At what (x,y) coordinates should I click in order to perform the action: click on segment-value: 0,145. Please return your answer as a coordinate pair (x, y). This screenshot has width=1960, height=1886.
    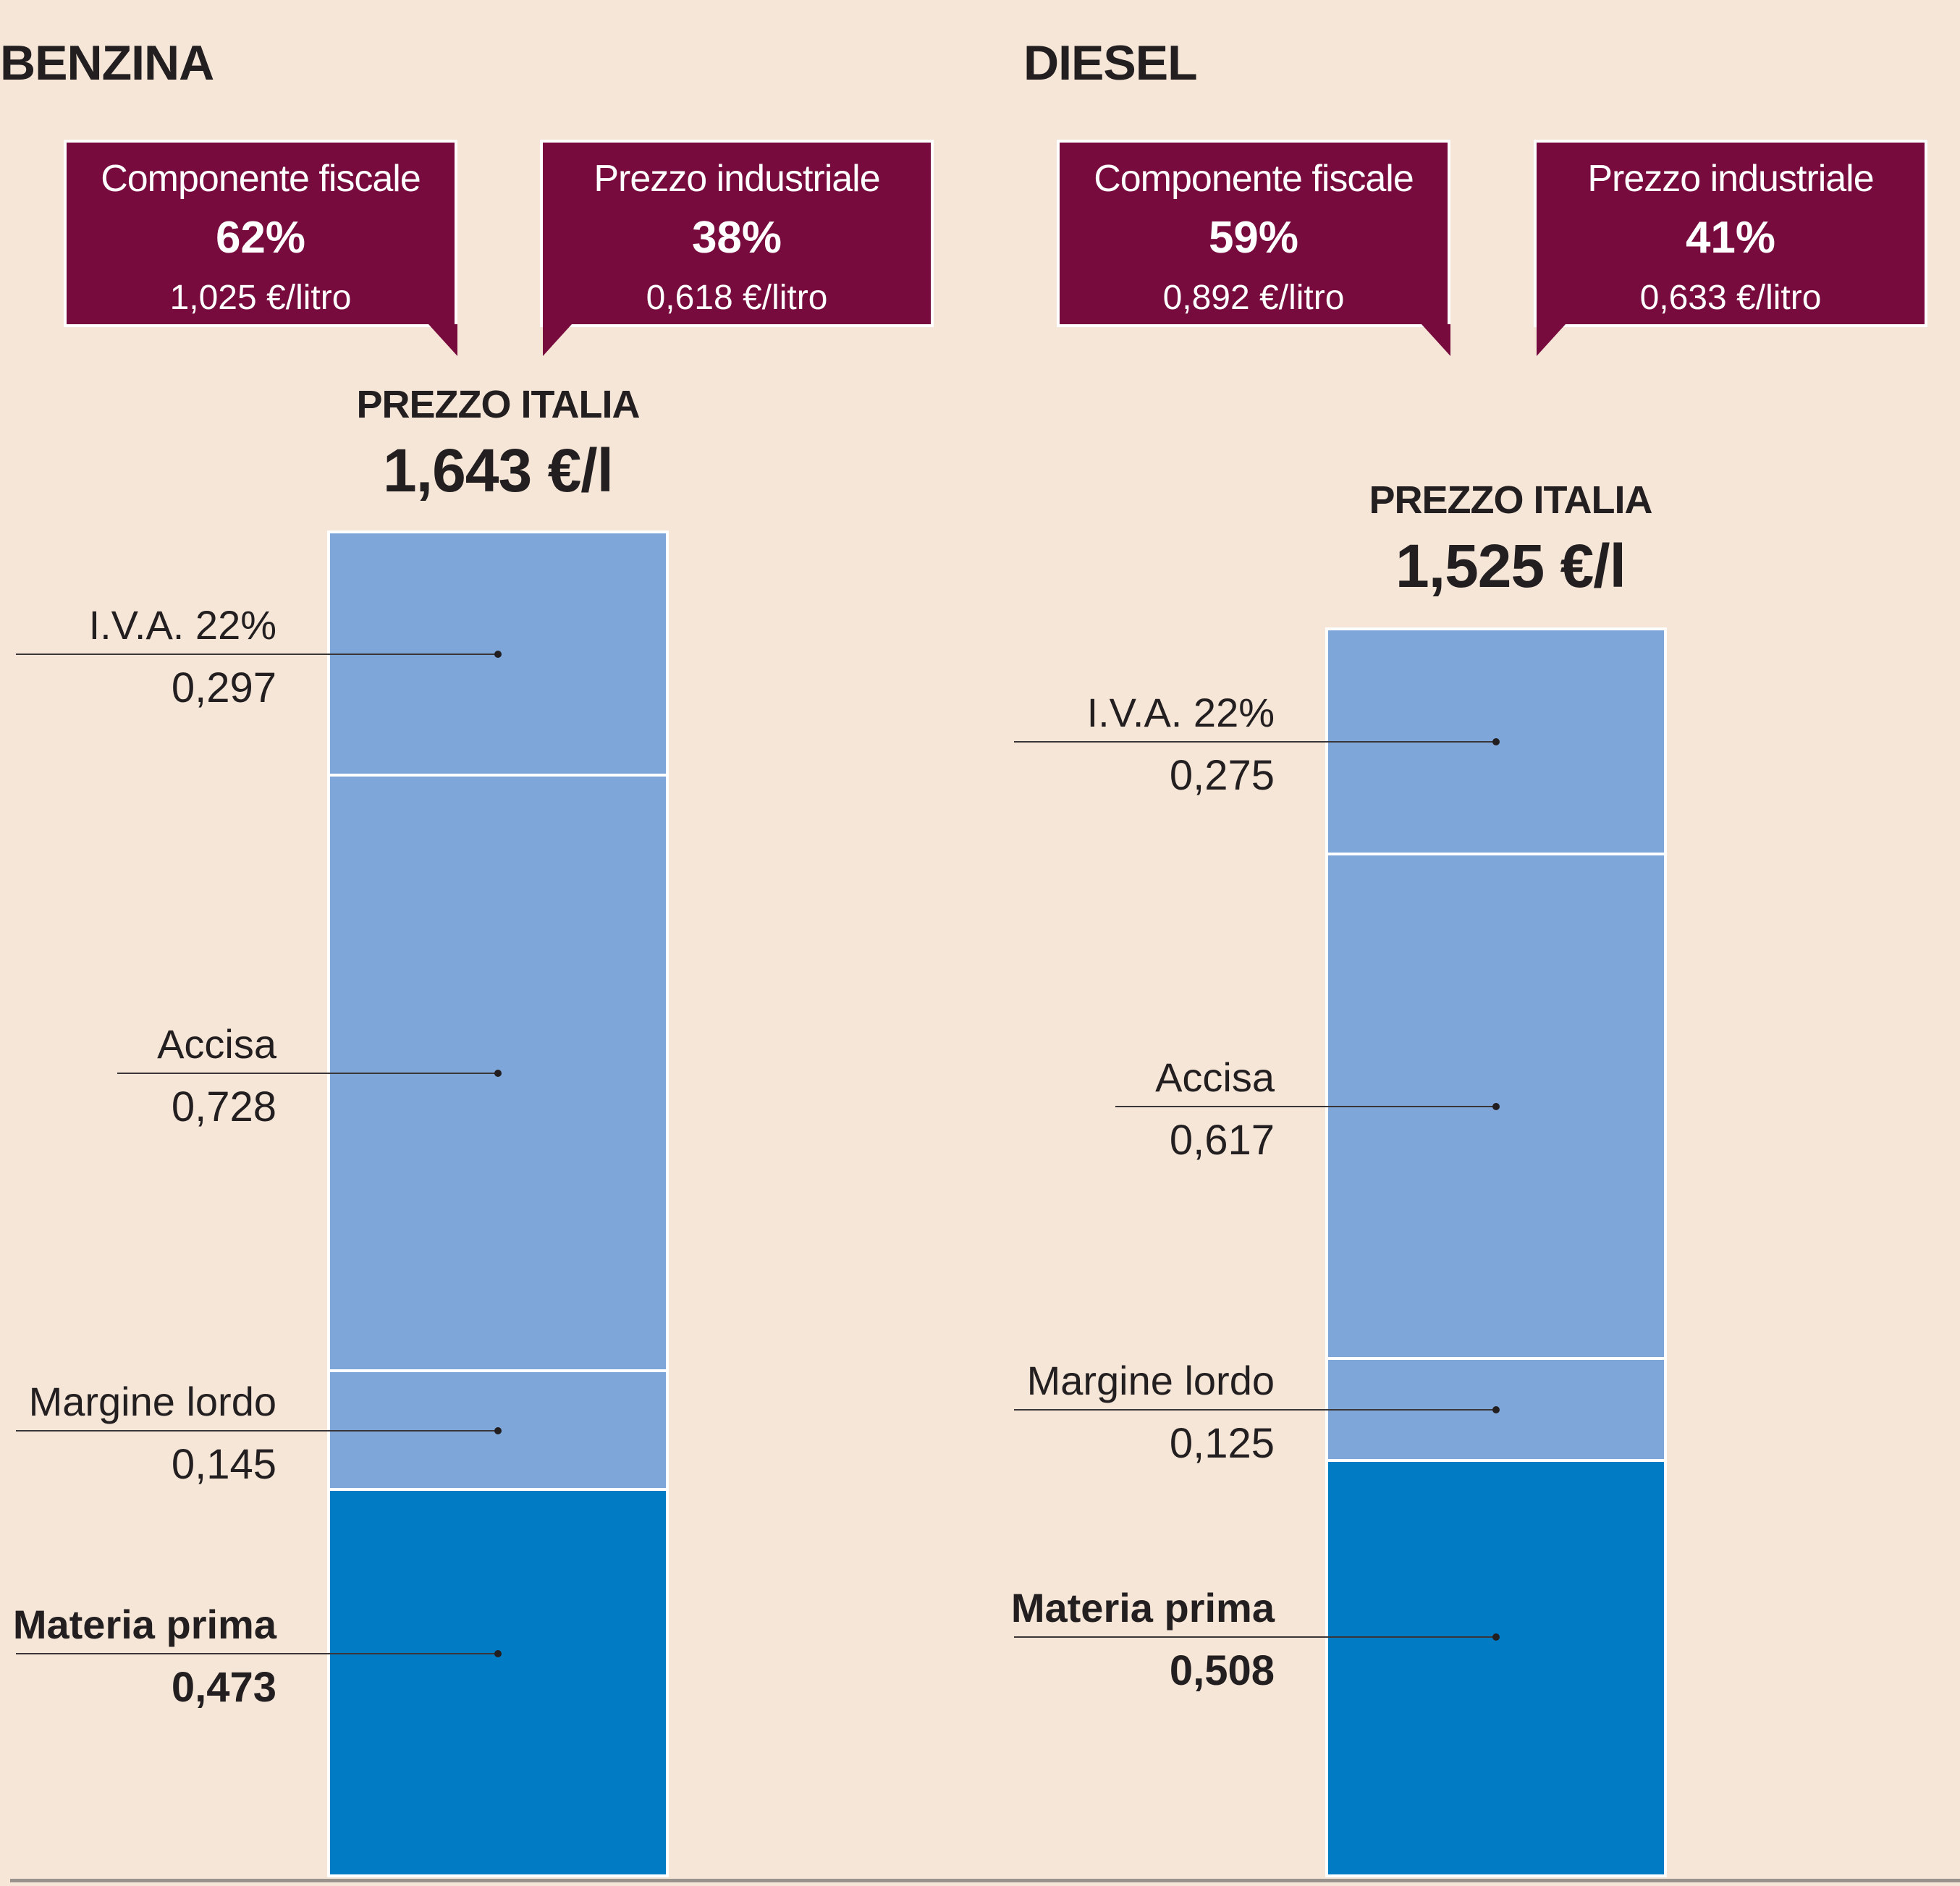
    Looking at the image, I should click on (223, 1464).